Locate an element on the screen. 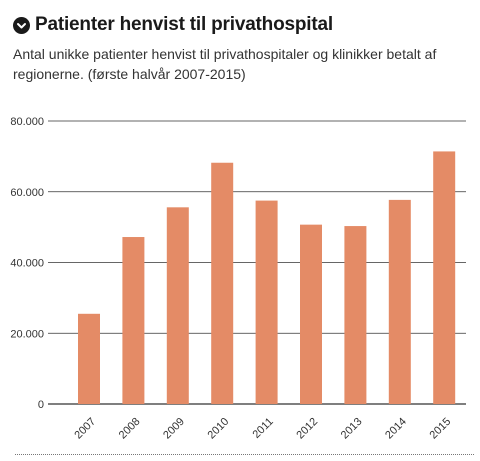 The width and height of the screenshot is (480, 461). bar-2010 is located at coordinates (222, 283).